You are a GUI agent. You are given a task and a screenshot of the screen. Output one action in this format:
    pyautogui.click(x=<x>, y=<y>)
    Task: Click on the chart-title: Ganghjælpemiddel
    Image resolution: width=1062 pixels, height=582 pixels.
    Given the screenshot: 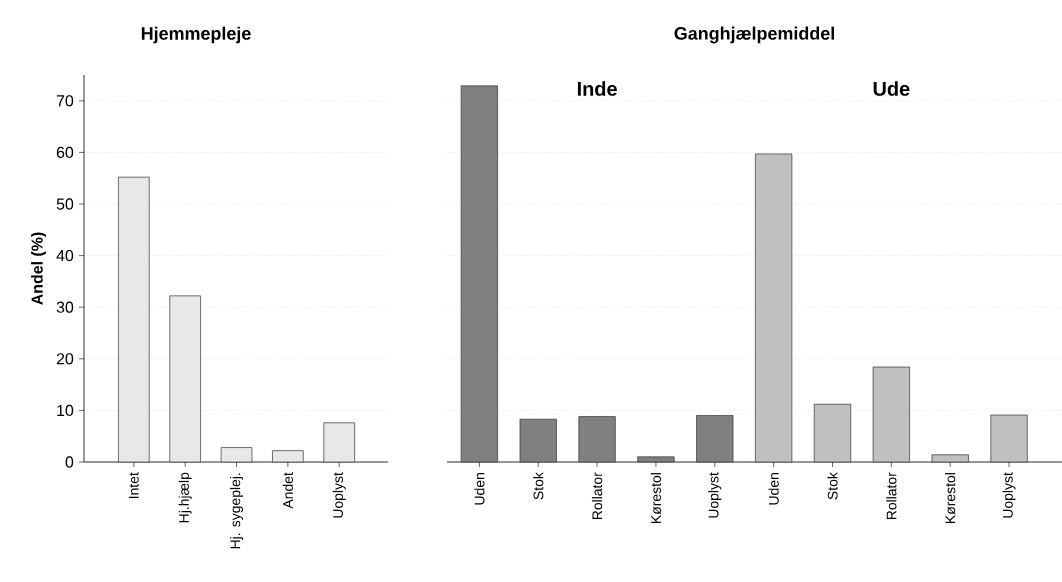 What is the action you would take?
    pyautogui.click(x=754, y=35)
    